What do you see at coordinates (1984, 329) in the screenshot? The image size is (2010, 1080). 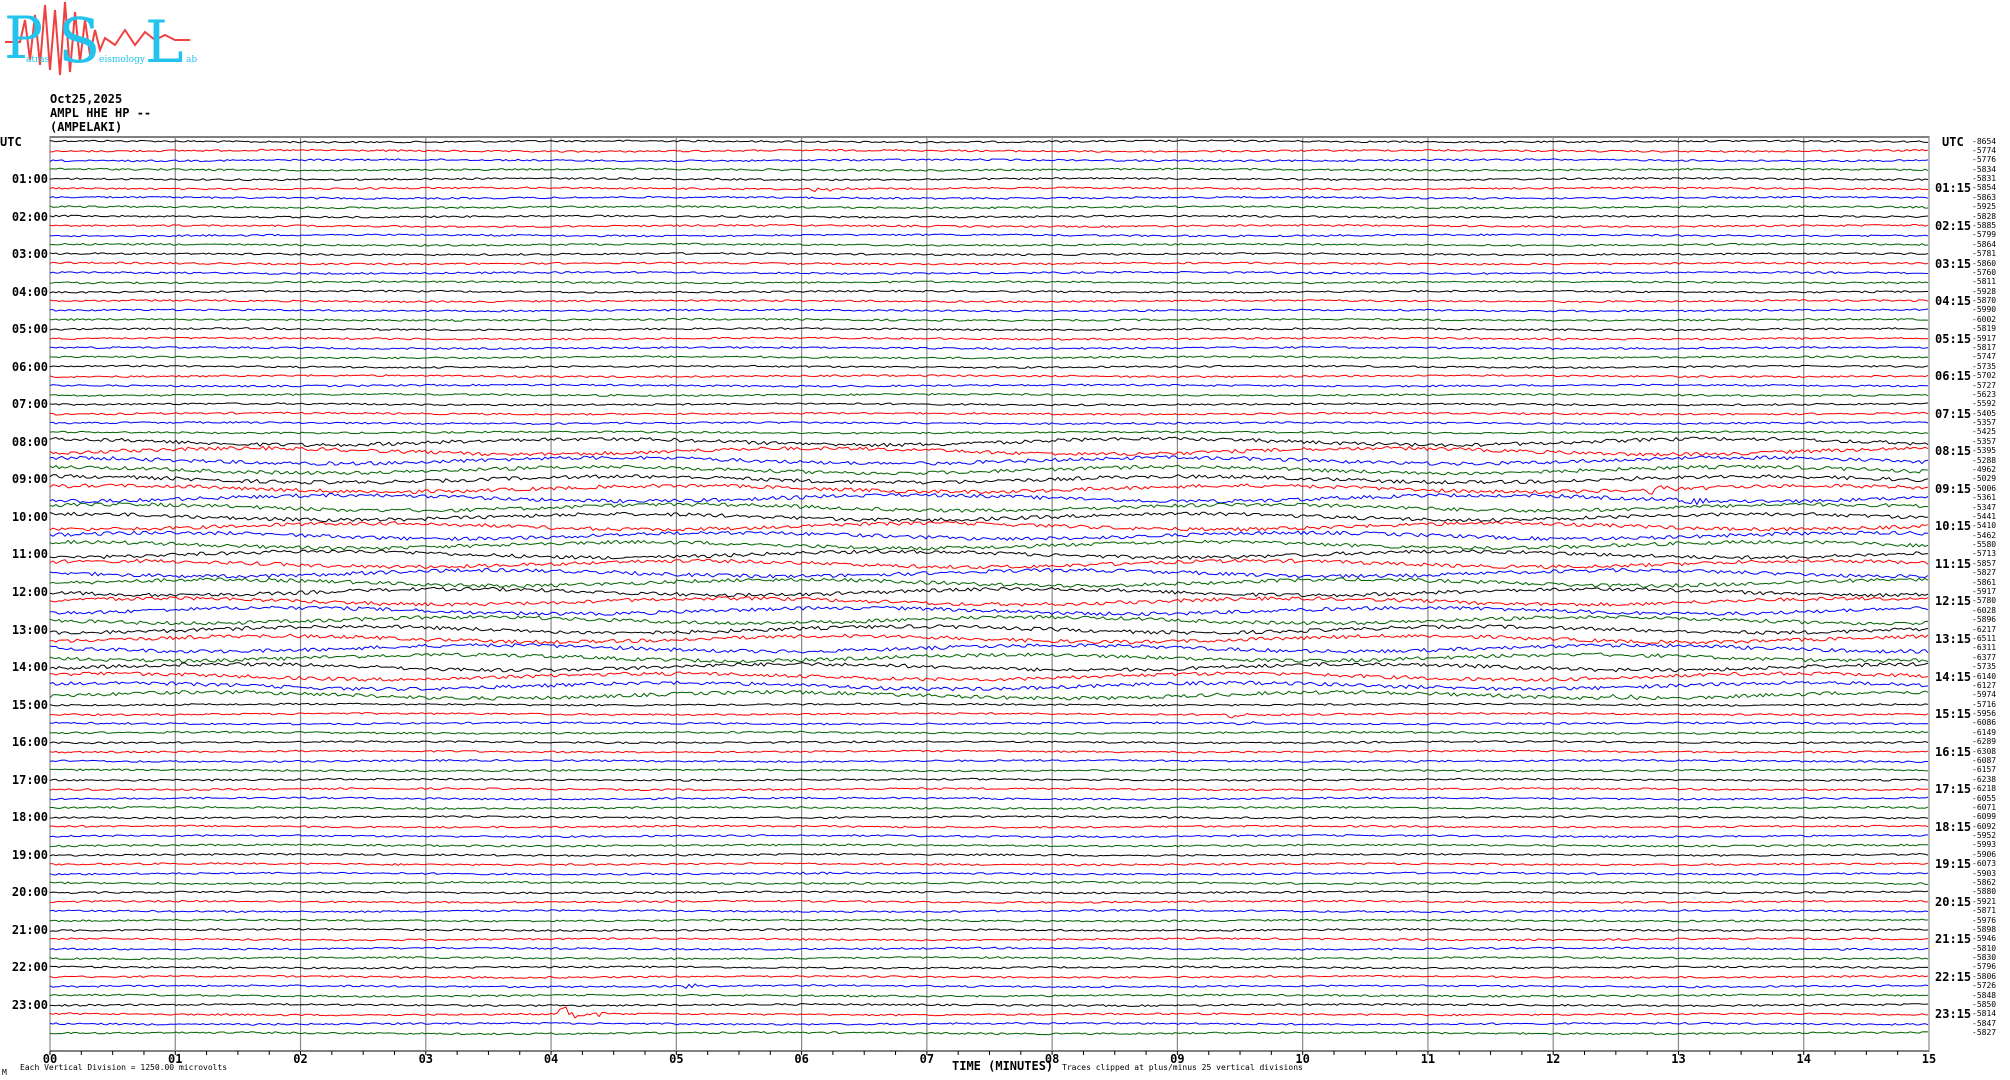 I see `trace-offset-value: -5819` at bounding box center [1984, 329].